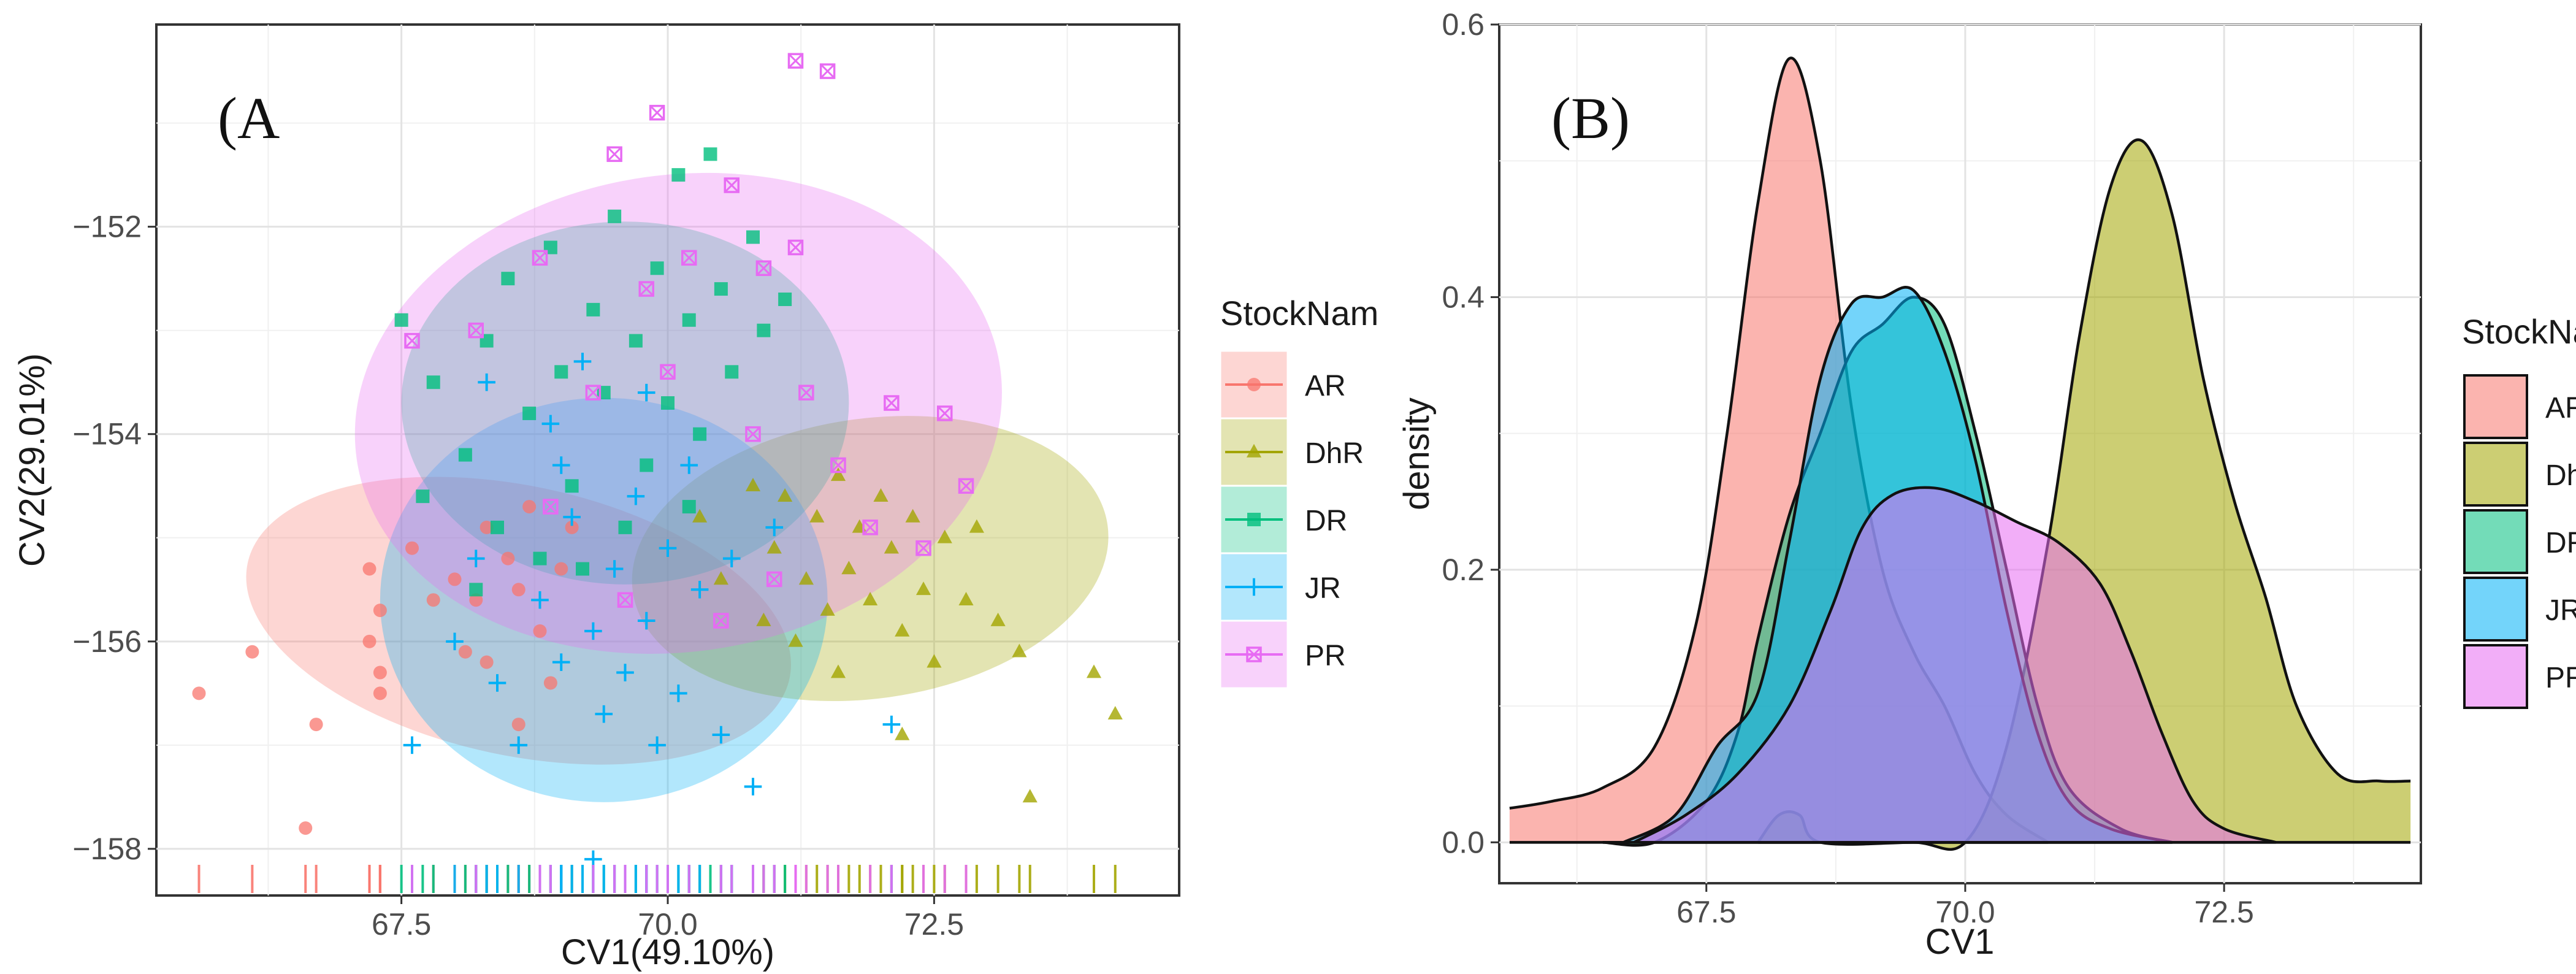 The height and width of the screenshot is (974, 2576). Describe the element at coordinates (1254, 587) in the screenshot. I see `legend-marker-jr` at that location.